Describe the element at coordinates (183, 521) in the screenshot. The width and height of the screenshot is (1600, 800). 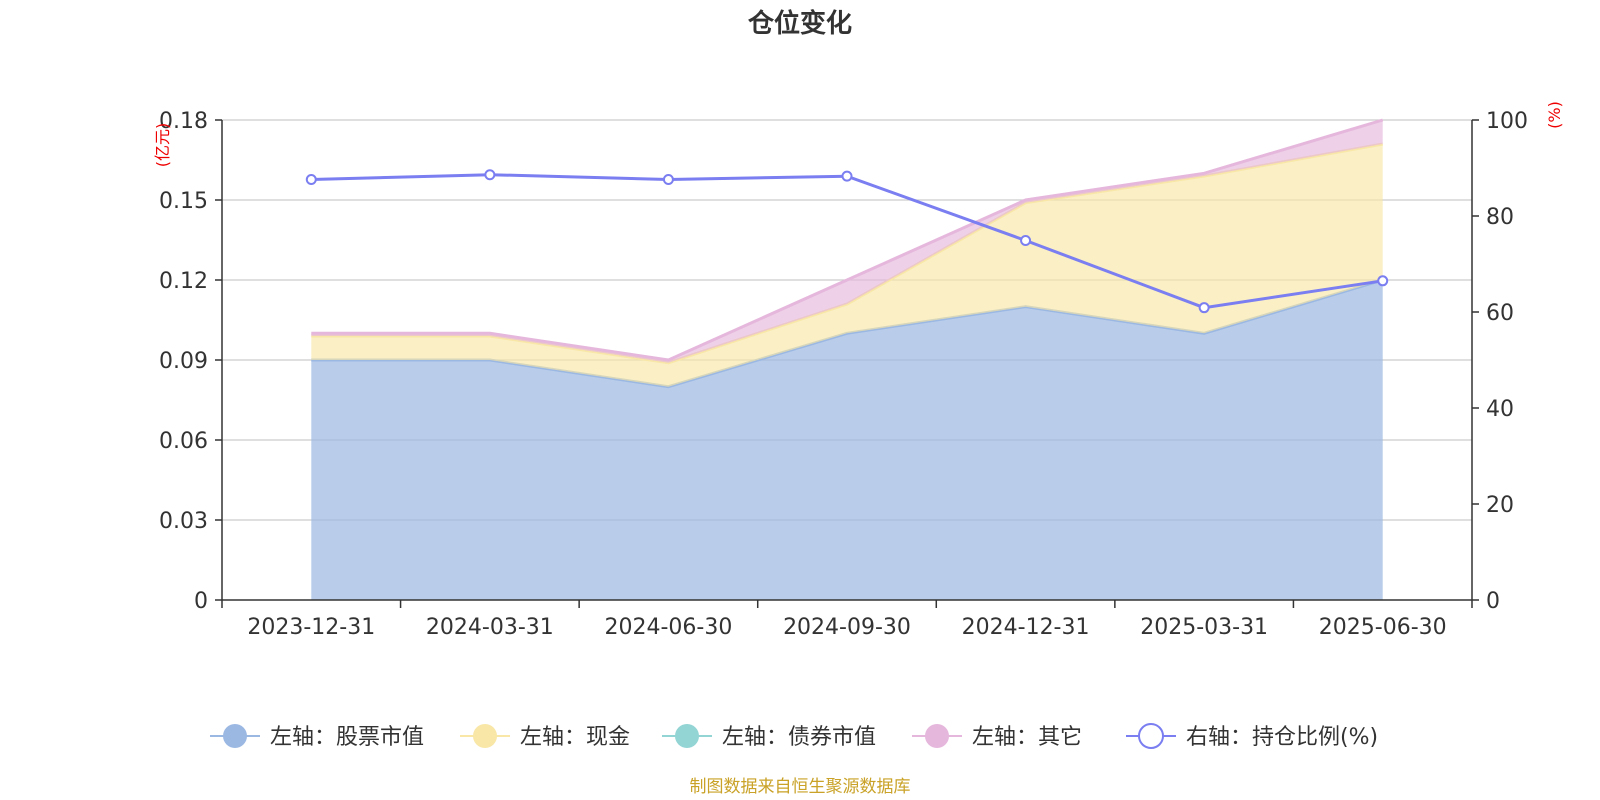
I see `left-tick-label: 0.03` at that location.